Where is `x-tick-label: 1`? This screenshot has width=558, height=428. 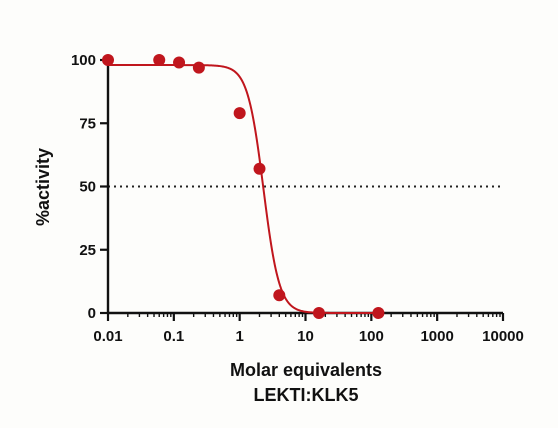
x-tick-label: 1 is located at coordinates (239, 336).